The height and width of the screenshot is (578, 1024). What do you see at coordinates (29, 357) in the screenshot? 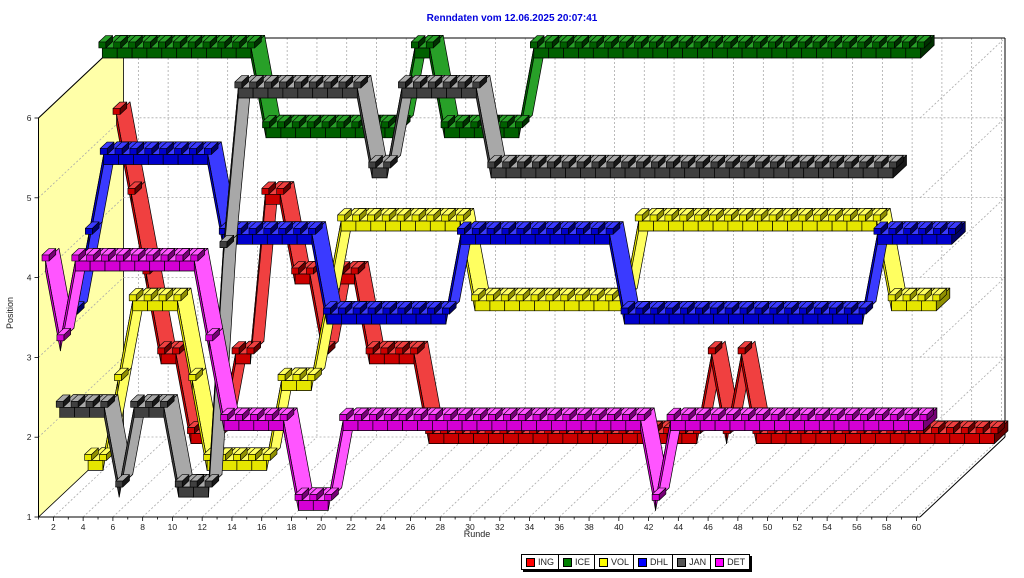
I see `y-tick-label: 3` at bounding box center [29, 357].